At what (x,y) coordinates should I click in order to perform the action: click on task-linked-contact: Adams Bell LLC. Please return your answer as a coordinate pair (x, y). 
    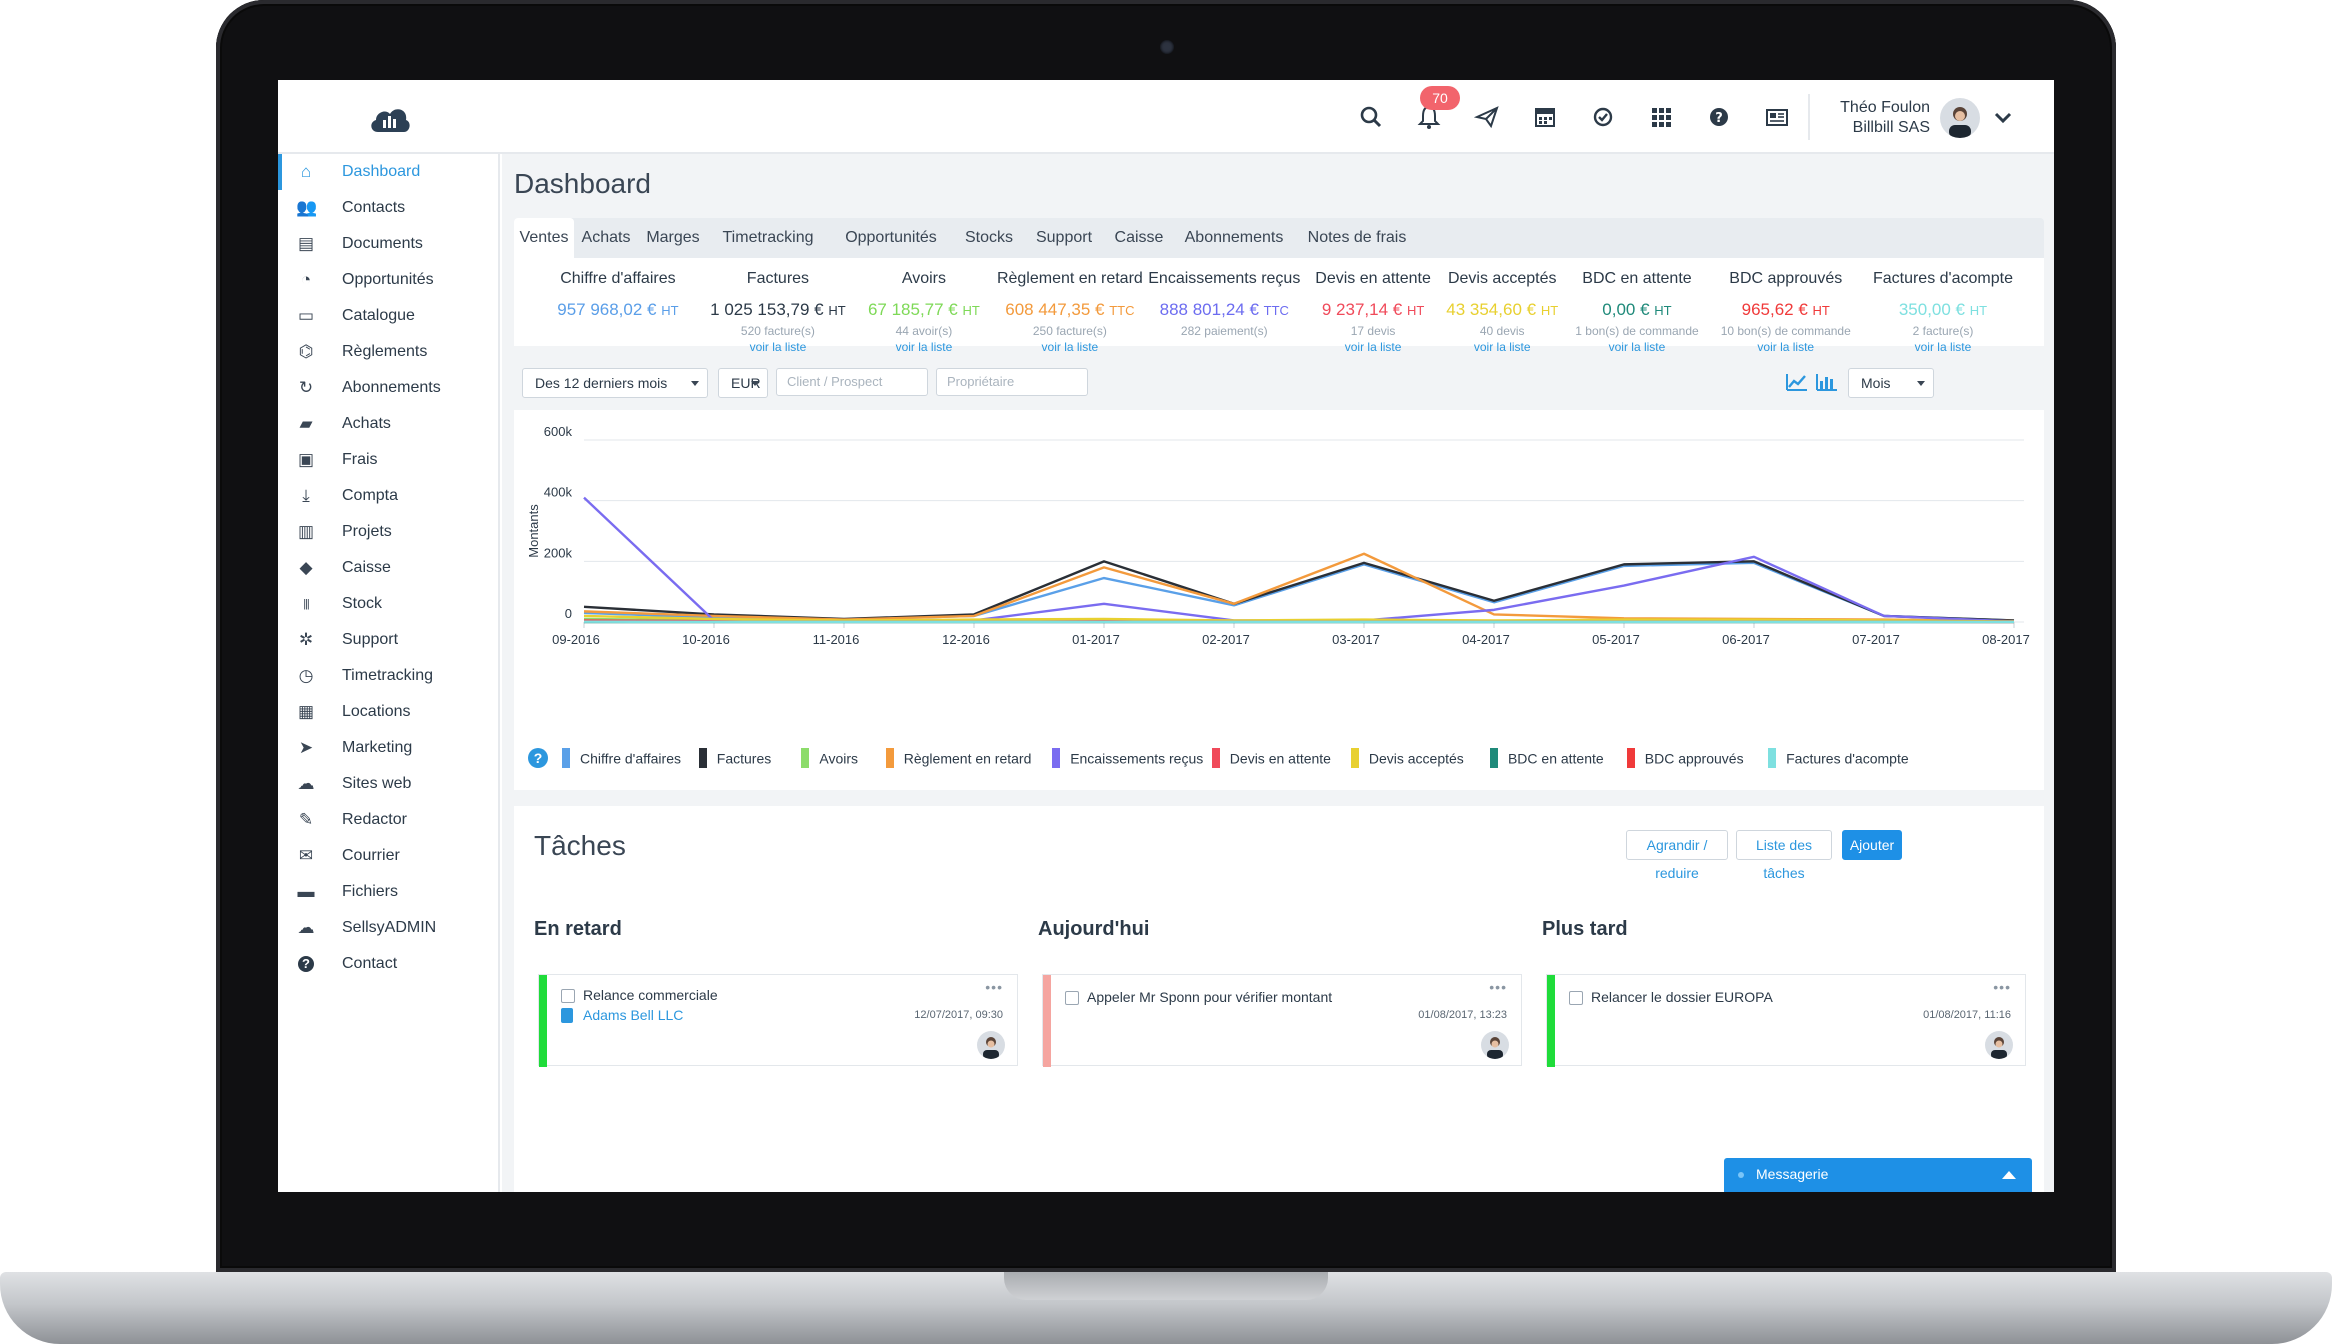
    Looking at the image, I should click on (633, 1015).